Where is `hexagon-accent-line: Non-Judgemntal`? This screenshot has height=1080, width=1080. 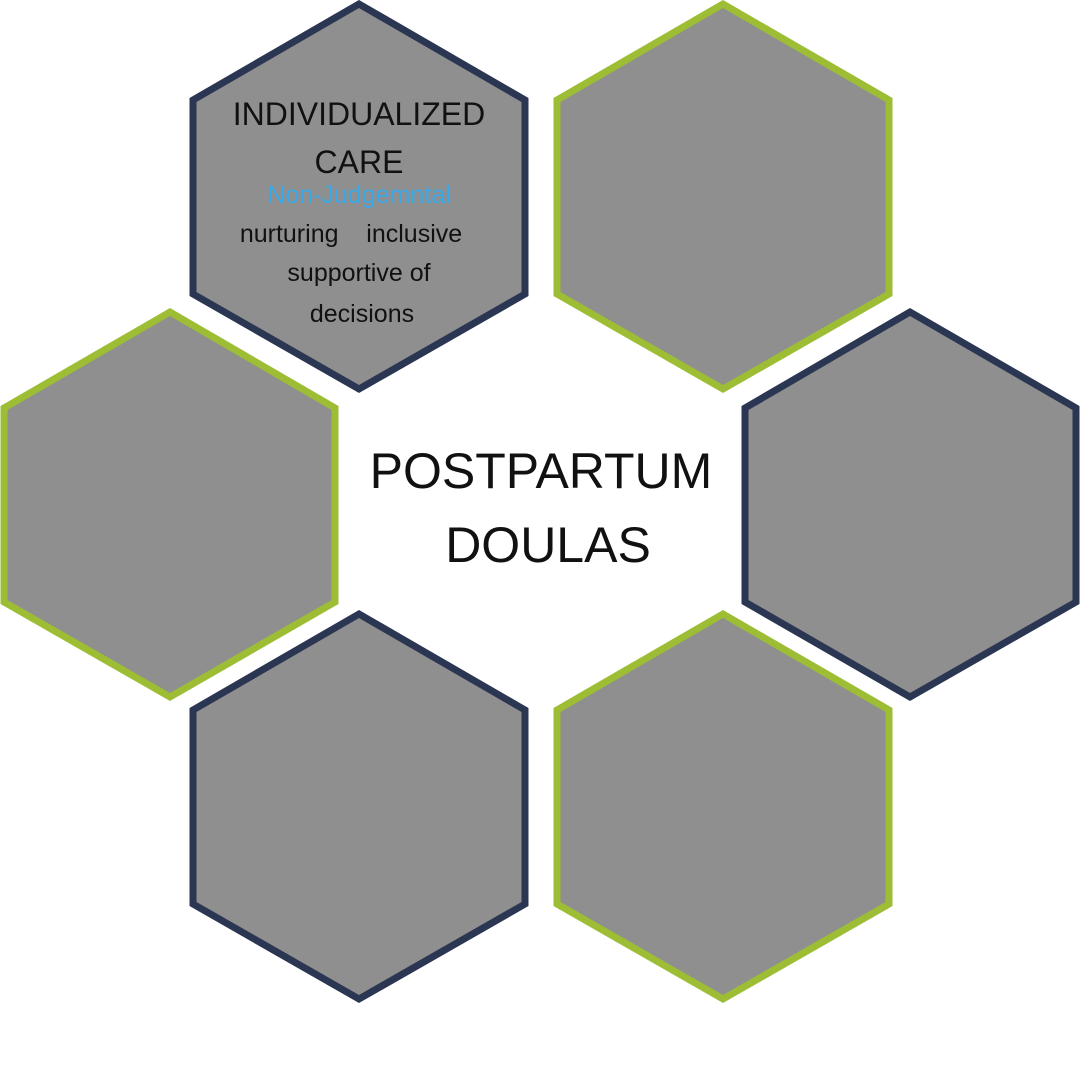
hexagon-accent-line: Non-Judgemntal is located at coordinates (358, 195).